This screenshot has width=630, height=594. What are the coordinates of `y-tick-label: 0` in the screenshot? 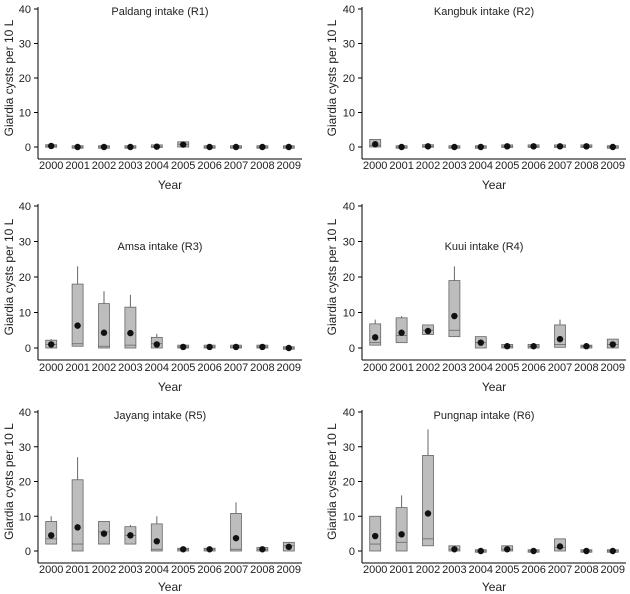 It's located at (352, 148).